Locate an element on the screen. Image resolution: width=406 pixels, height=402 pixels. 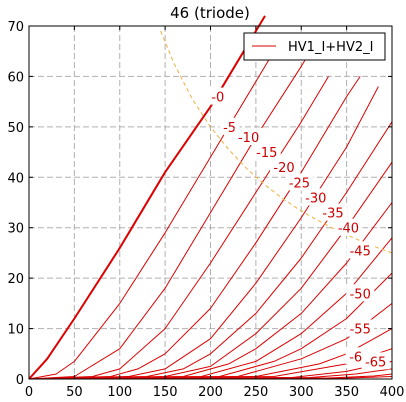
curve-label-text: -5 is located at coordinates (229, 128).